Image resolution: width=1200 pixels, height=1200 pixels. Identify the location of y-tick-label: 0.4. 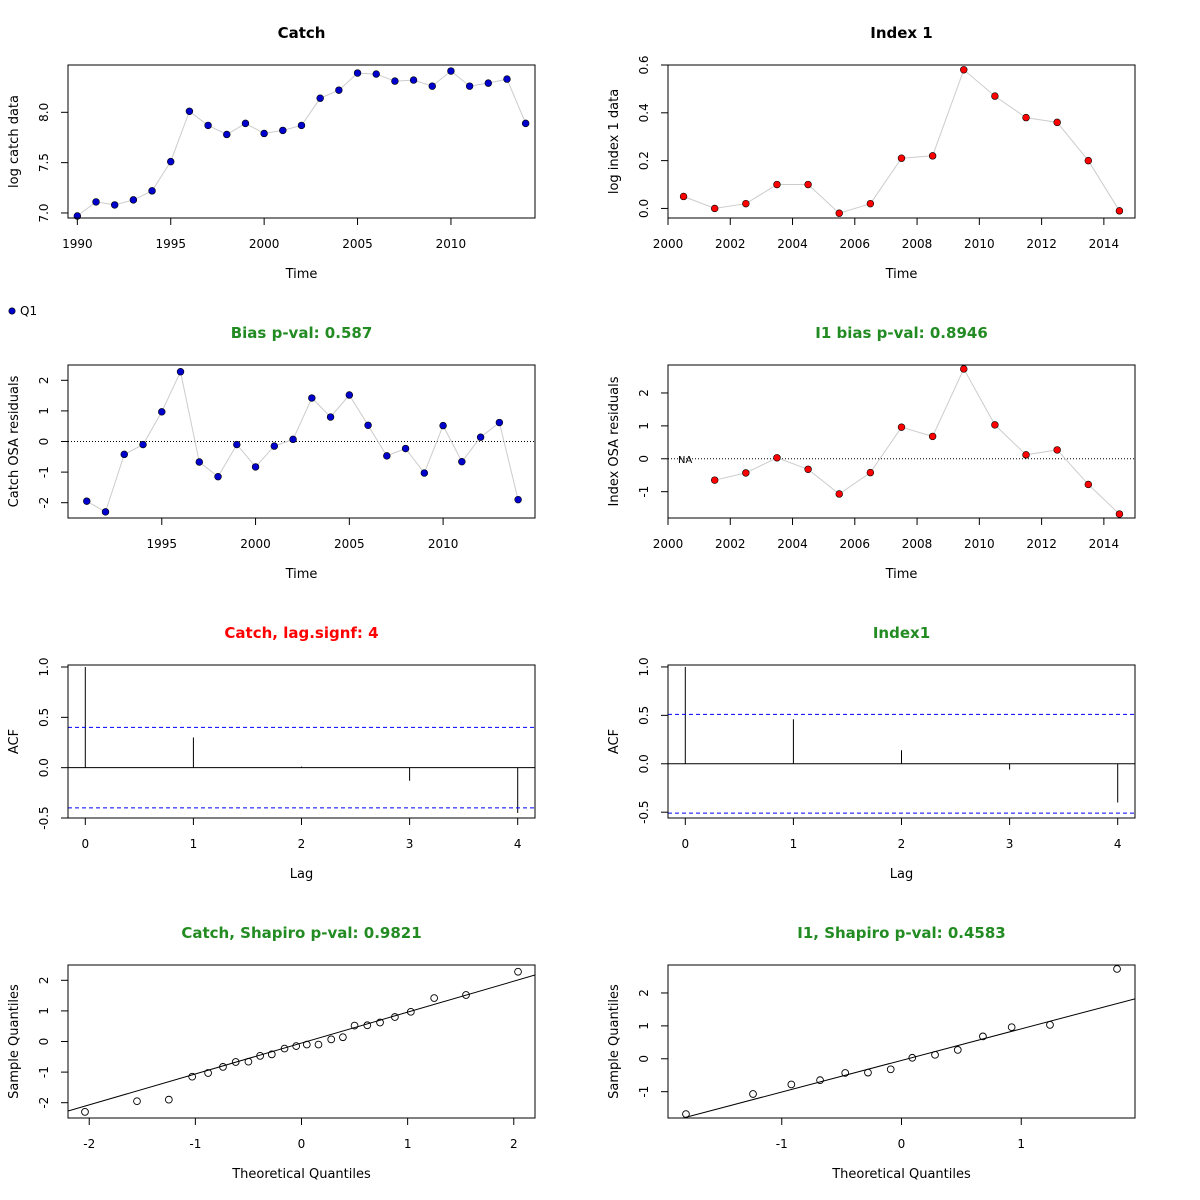
(644, 112).